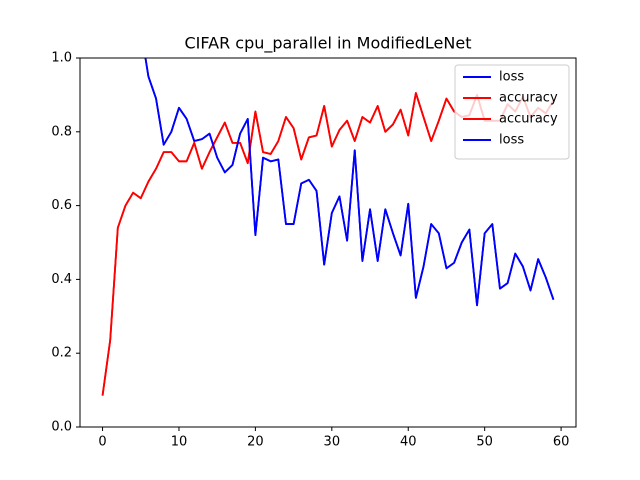  What do you see at coordinates (179, 442) in the screenshot?
I see `x-tick-label: 10` at bounding box center [179, 442].